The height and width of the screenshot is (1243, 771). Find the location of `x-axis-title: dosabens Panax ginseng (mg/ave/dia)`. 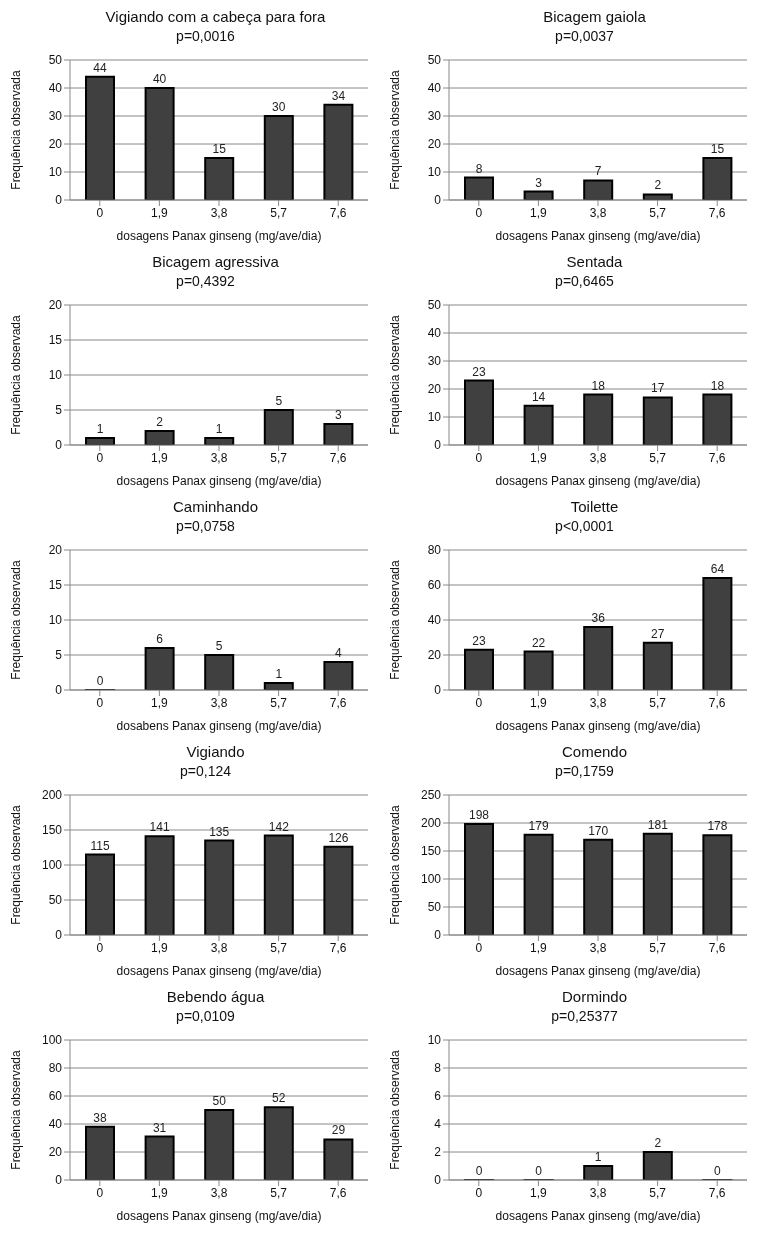

x-axis-title: dosabens Panax ginseng (mg/ave/dia) is located at coordinates (219, 726).